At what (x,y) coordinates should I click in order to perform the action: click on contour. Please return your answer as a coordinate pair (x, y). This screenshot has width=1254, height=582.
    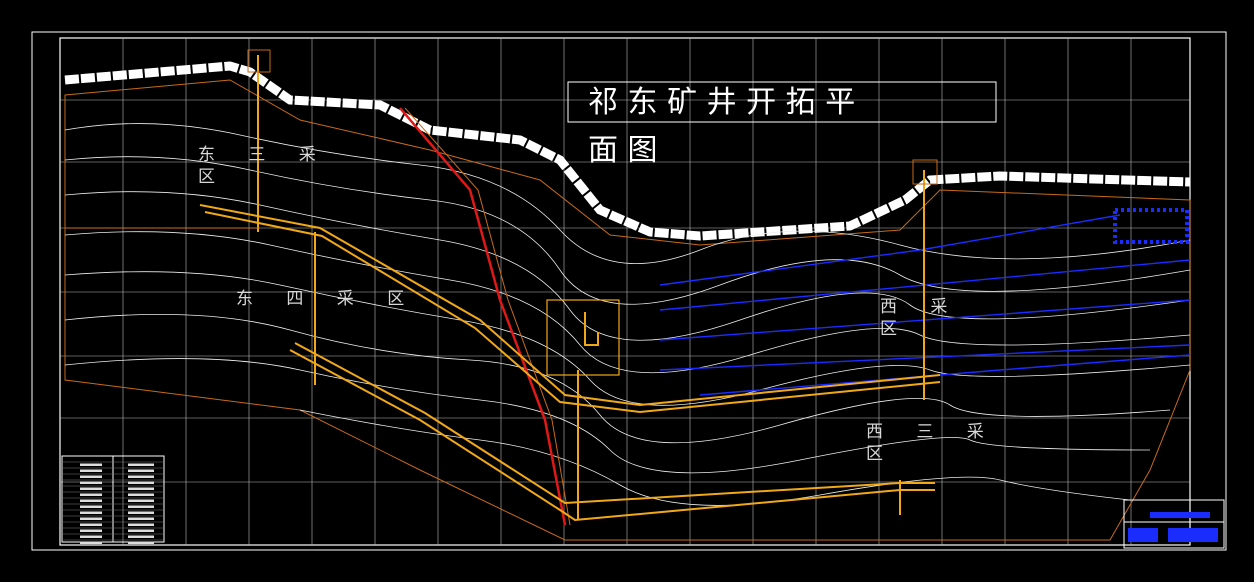
    Looking at the image, I should click on (715, 457).